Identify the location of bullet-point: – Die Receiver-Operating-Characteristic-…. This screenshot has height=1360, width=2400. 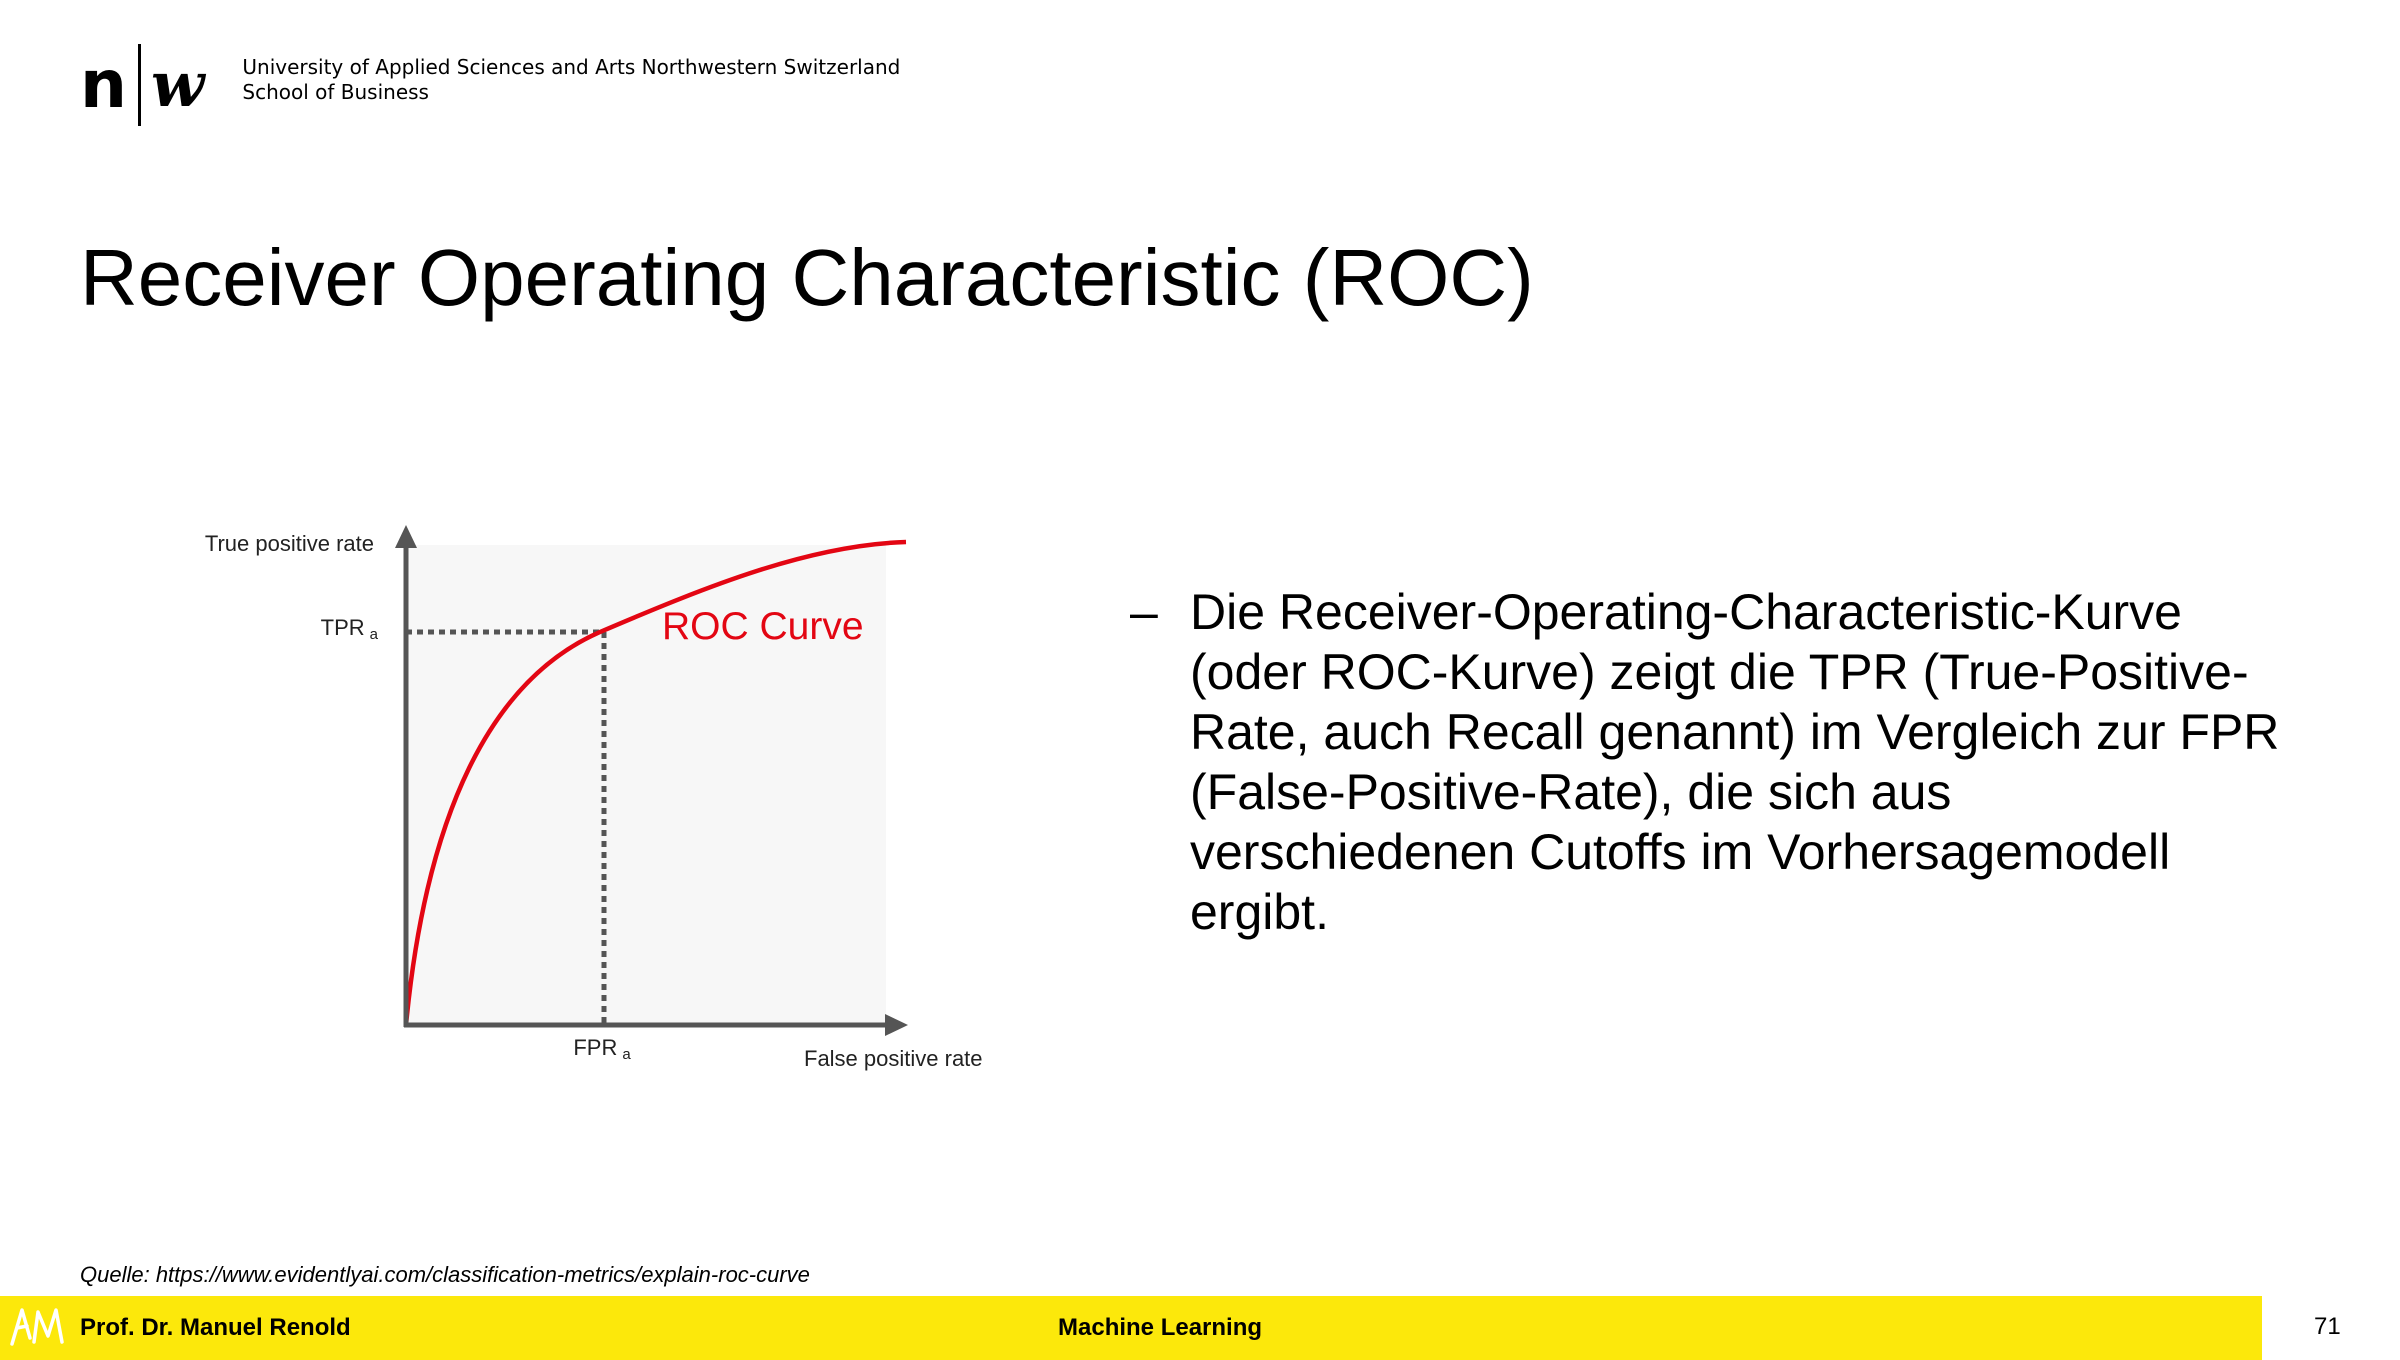
(1705, 762).